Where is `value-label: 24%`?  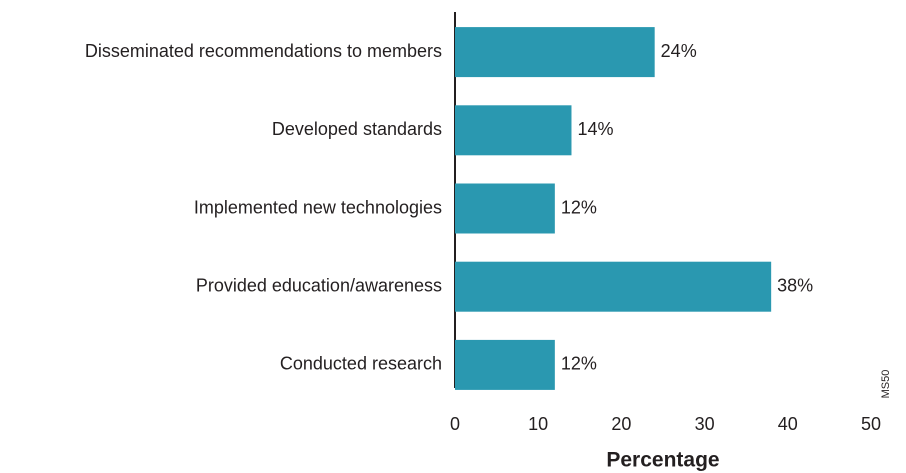 value-label: 24% is located at coordinates (679, 51).